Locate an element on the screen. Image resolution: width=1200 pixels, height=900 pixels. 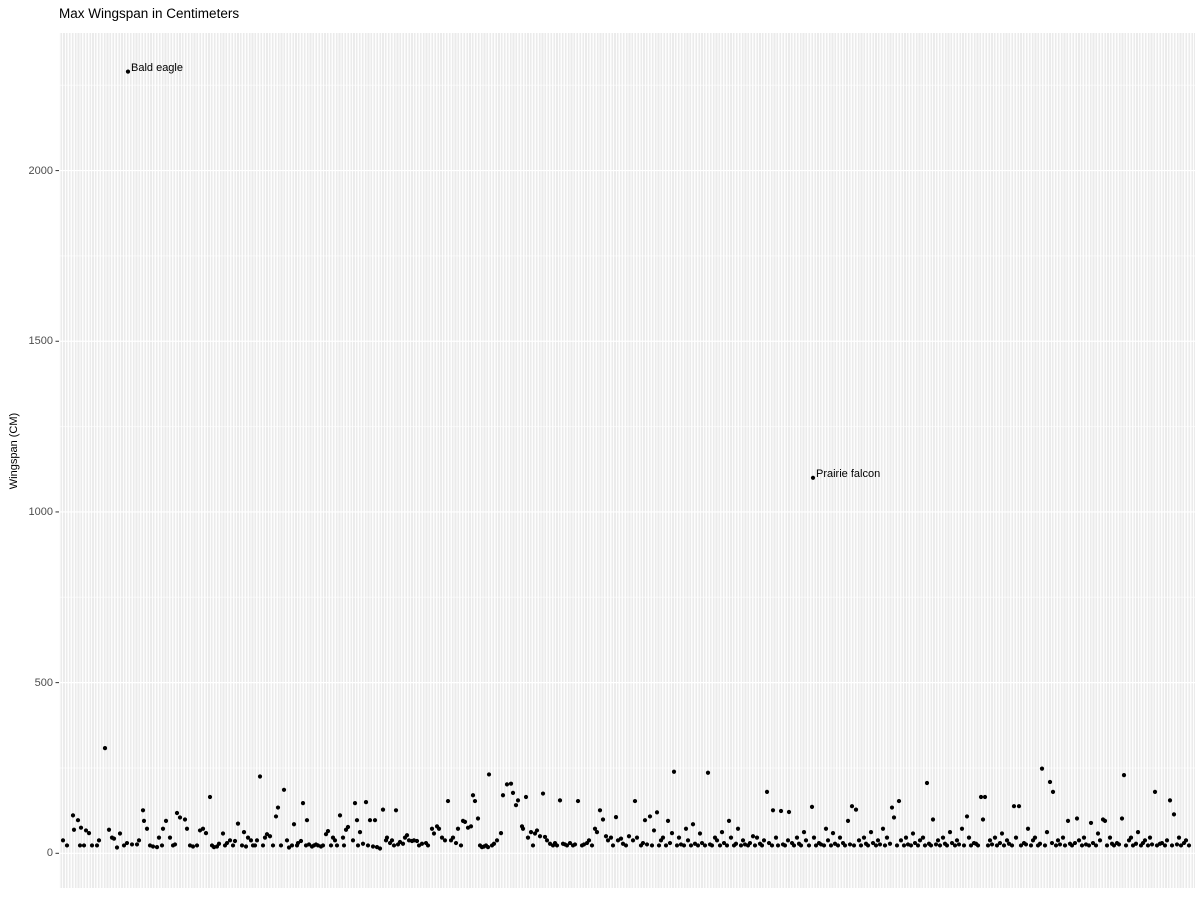
y-axis-title: Wingspan (CM) is located at coordinates (14, 451).